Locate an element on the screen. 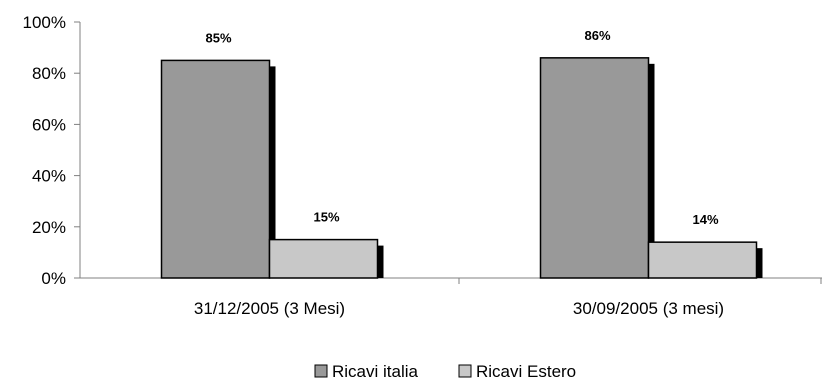  legend: Ricavi italia Ricavi Estero is located at coordinates (445, 371).